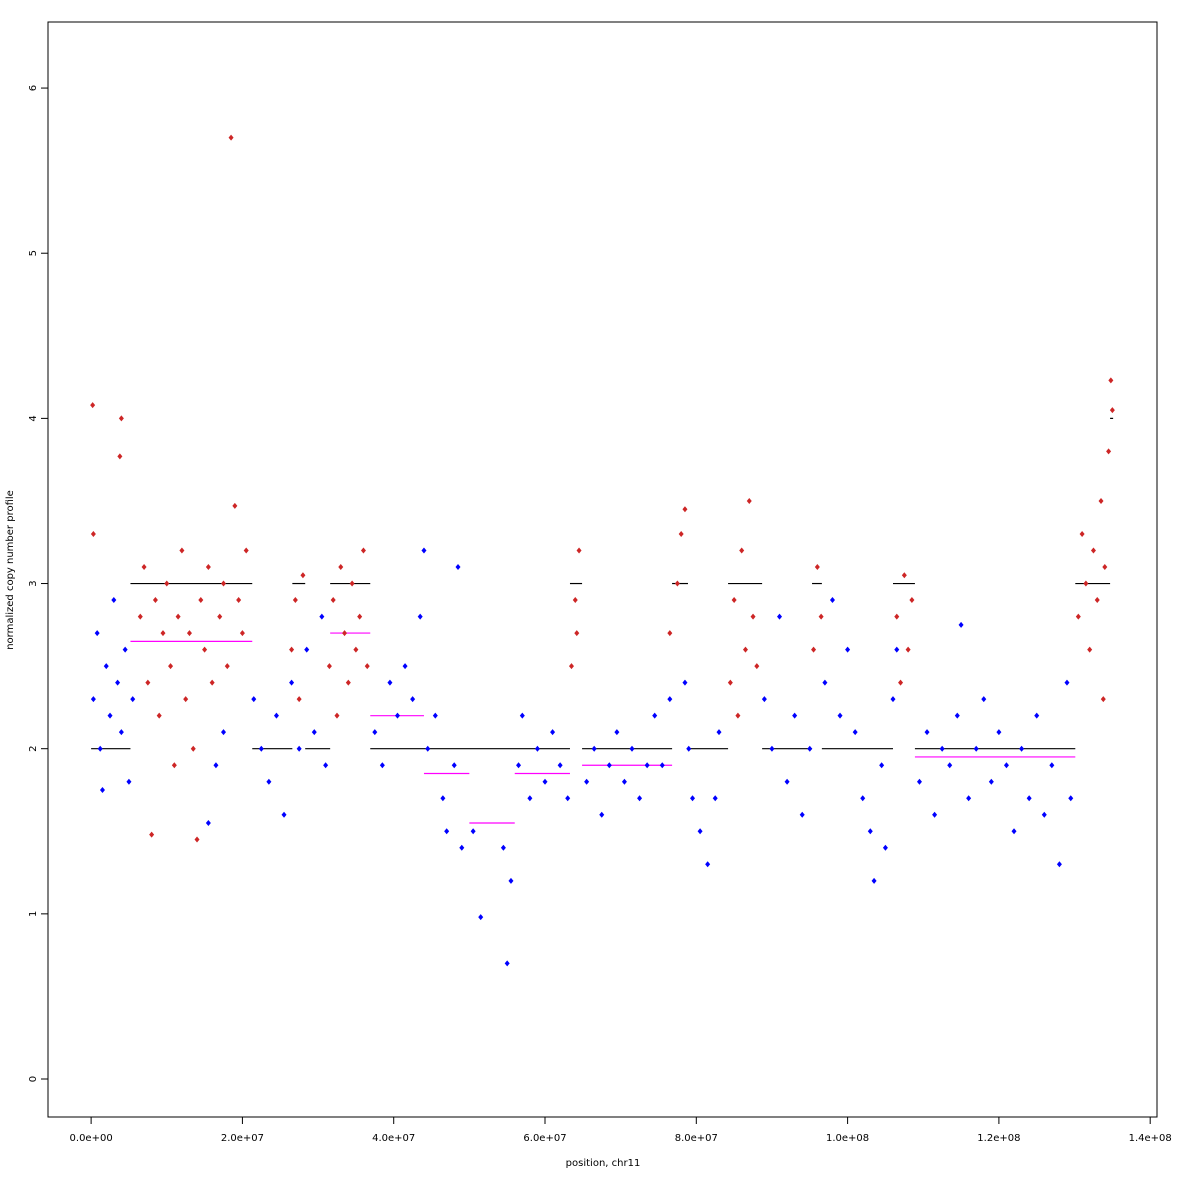 This screenshot has height=1180, width=1180. Describe the element at coordinates (33, 253) in the screenshot. I see `y-tick-label: 5` at that location.